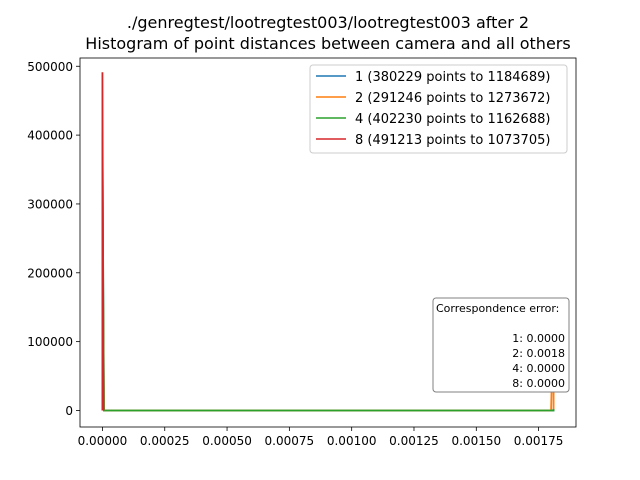  I want to click on x-tick-label: 0.00000, so click(103, 441).